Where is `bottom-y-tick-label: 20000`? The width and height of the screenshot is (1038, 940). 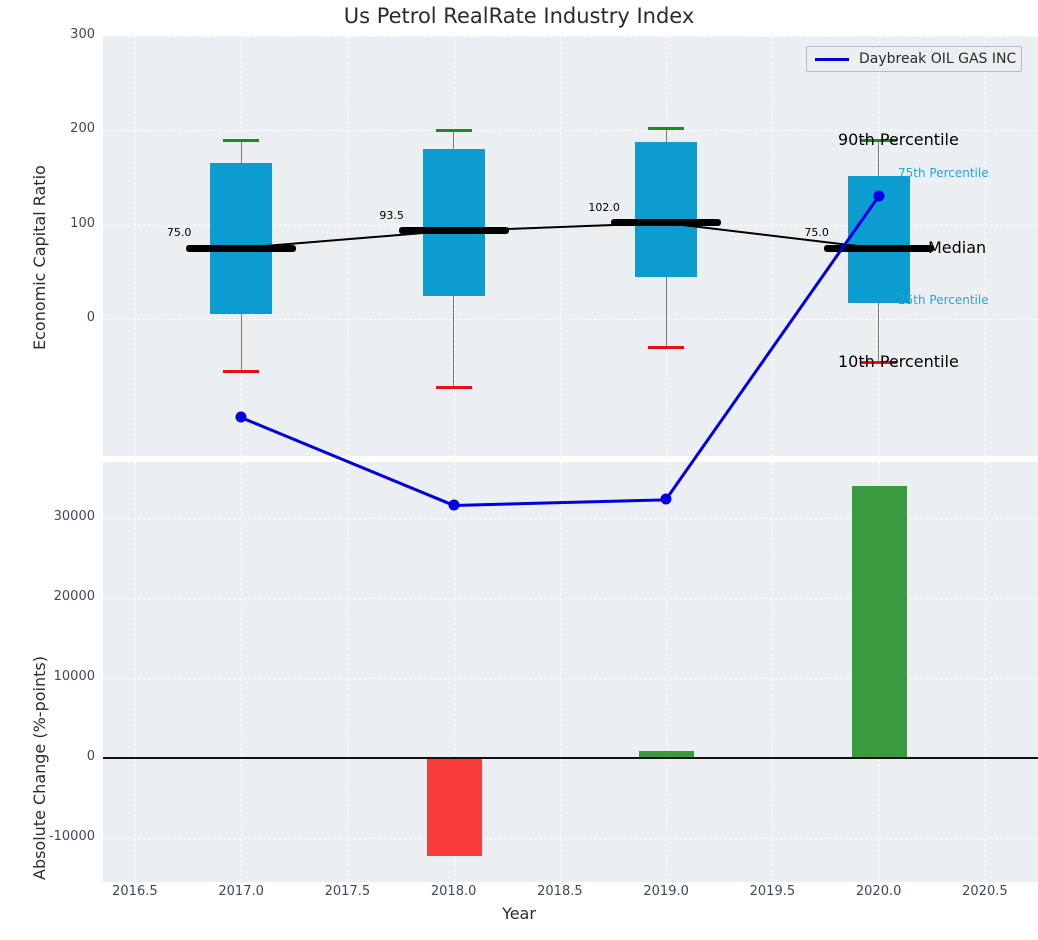 bottom-y-tick-label: 20000 is located at coordinates (74, 596).